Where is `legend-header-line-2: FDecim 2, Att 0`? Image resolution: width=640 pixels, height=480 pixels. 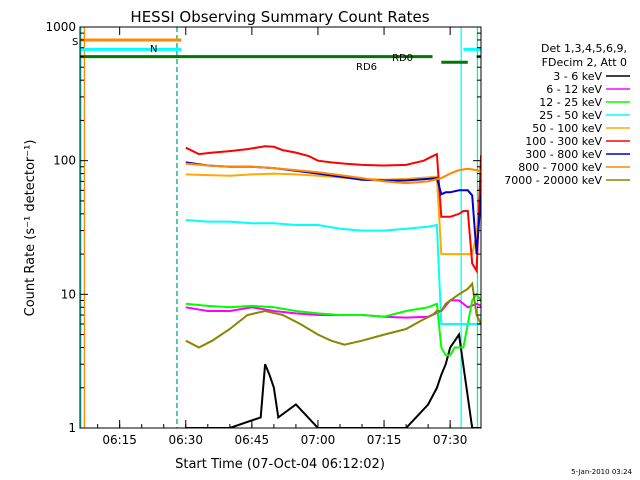
legend-header-line-2: FDecim 2, Att 0 is located at coordinates (584, 62).